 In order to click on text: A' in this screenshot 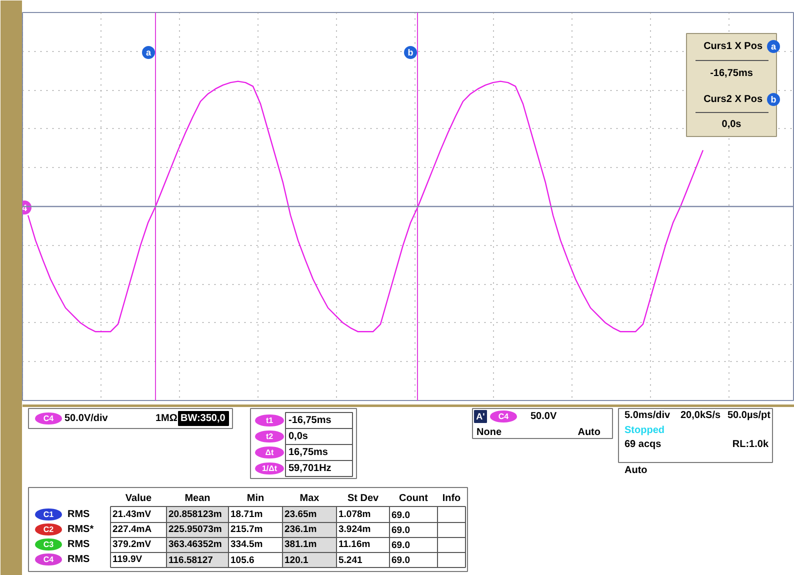, I will do `click(480, 417)`.